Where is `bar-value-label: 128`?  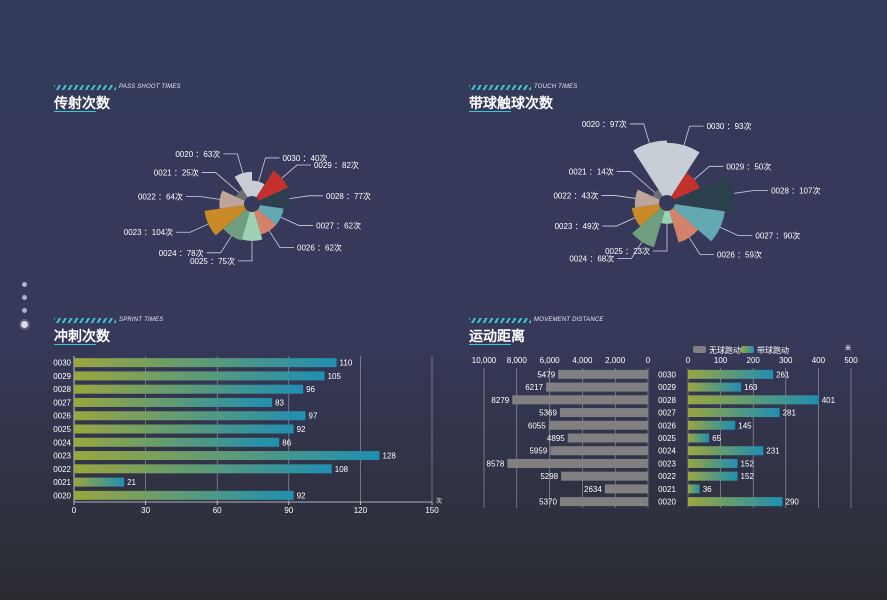 bar-value-label: 128 is located at coordinates (389, 456).